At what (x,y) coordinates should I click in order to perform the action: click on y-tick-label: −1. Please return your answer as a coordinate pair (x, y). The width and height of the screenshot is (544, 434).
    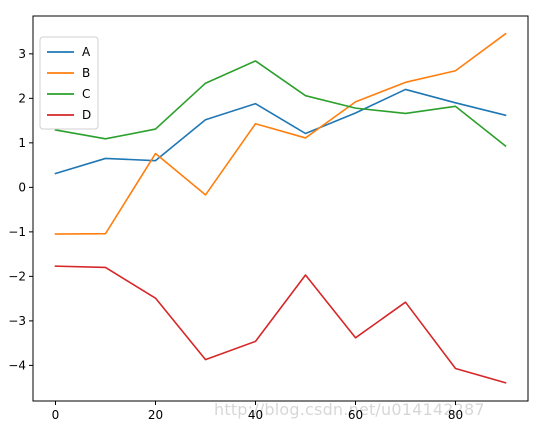
    Looking at the image, I should click on (17, 232).